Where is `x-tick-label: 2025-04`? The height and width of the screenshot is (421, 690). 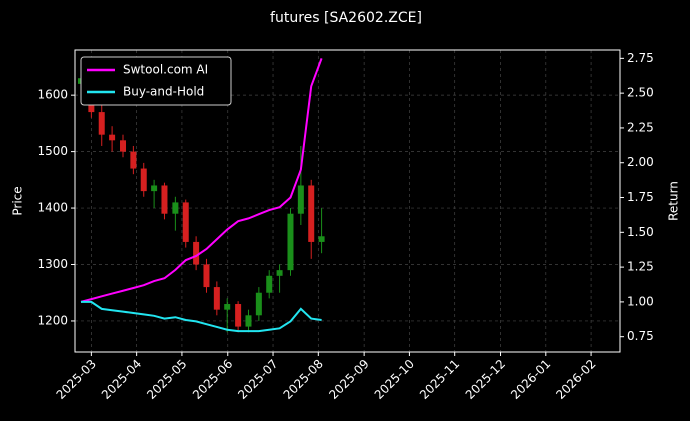
x-tick-label: 2025-04 is located at coordinates (121, 379).